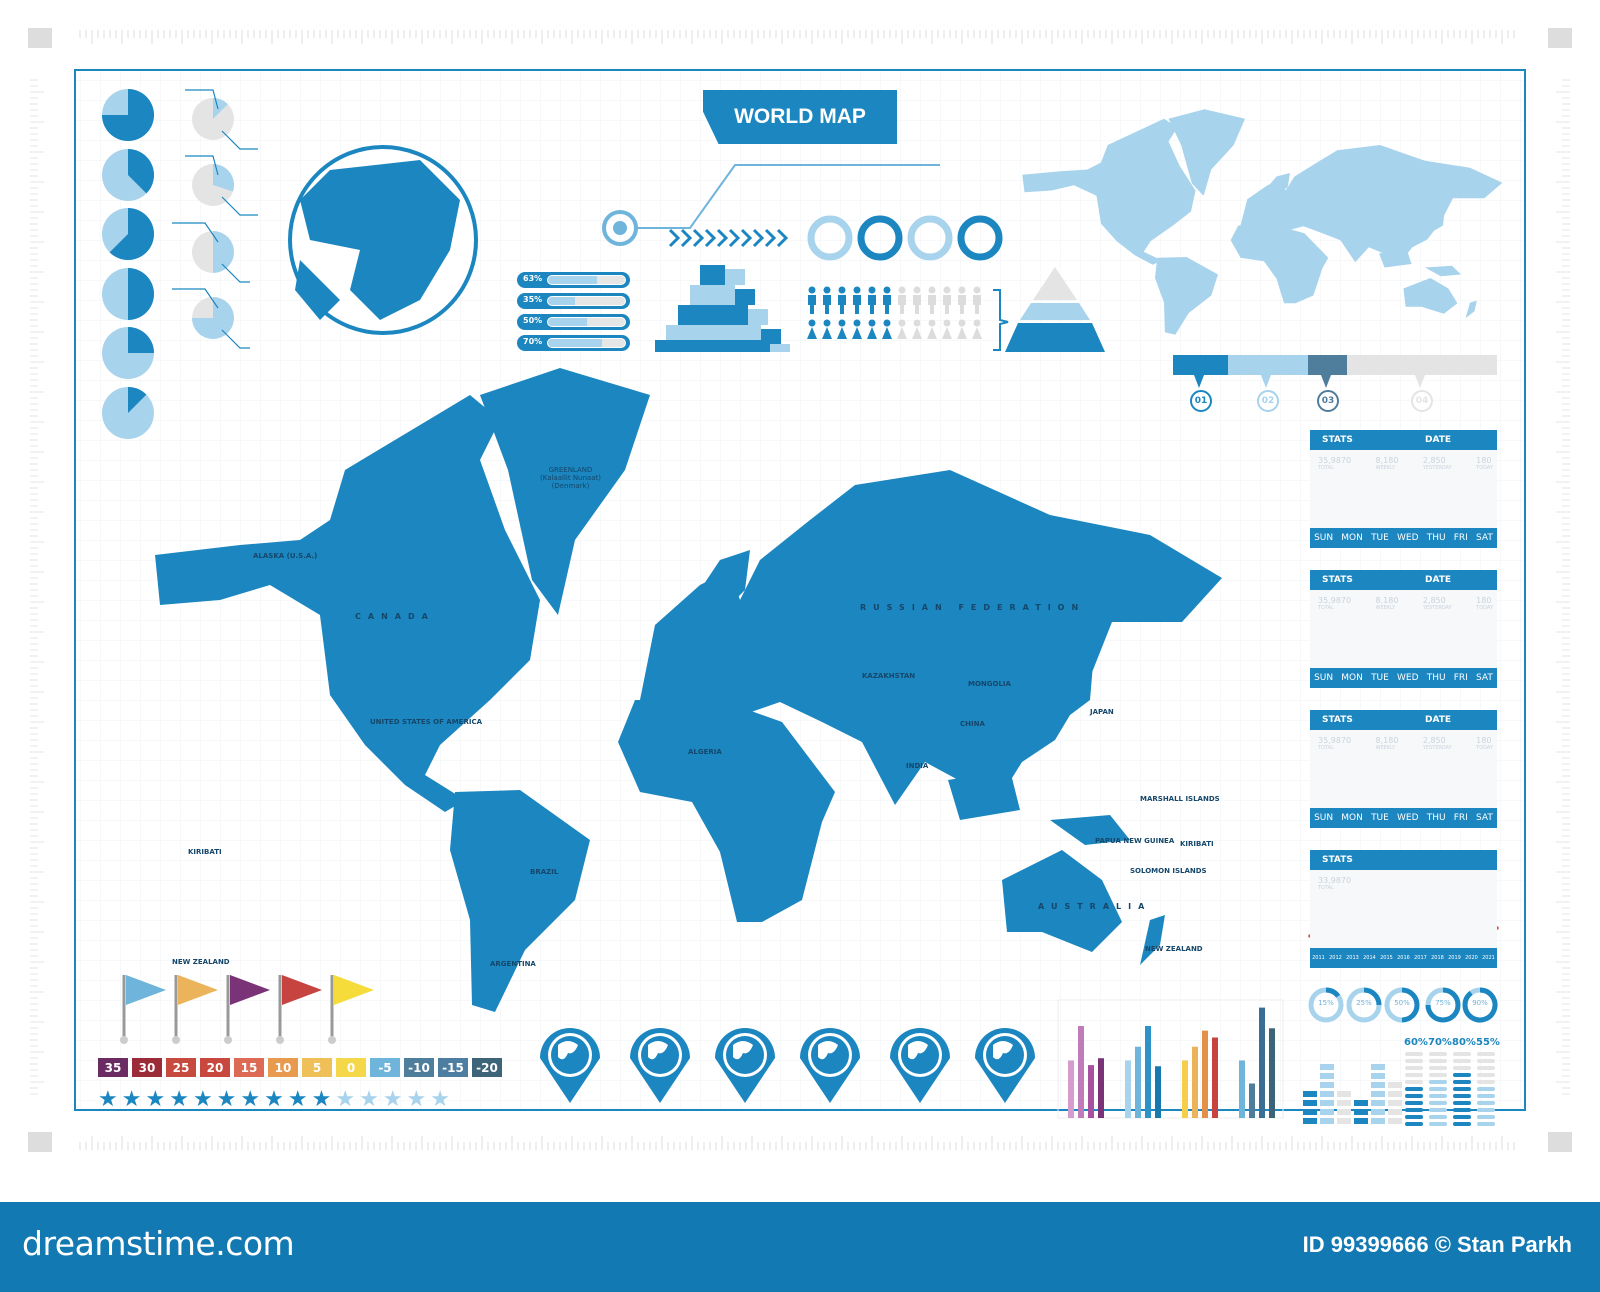 This screenshot has height=1292, width=1600. What do you see at coordinates (158, 1243) in the screenshot?
I see `brand-logo: dreamstime.com` at bounding box center [158, 1243].